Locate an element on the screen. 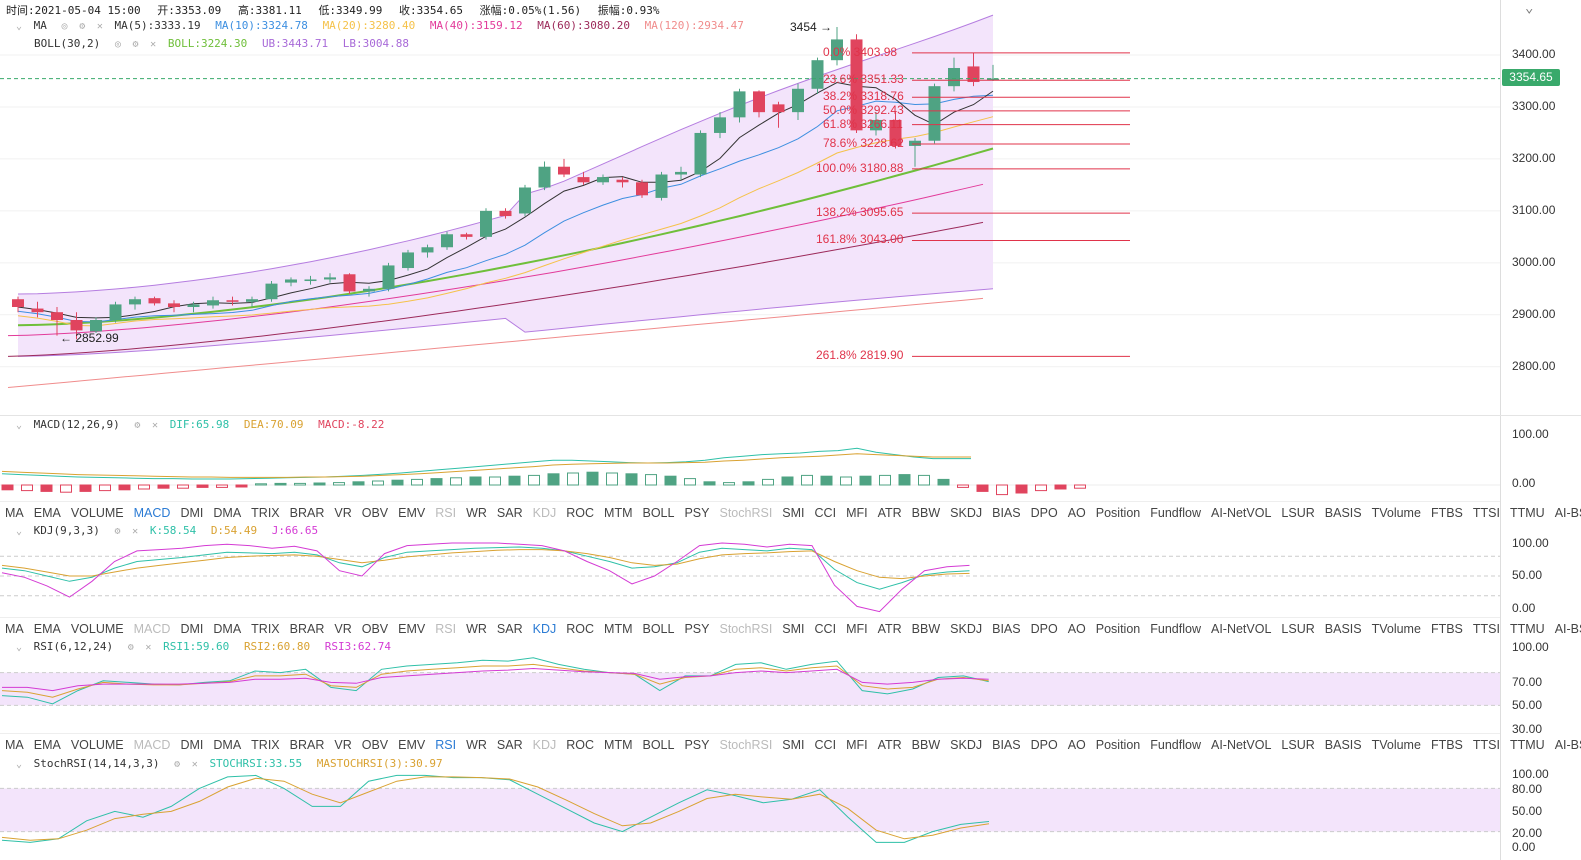 This screenshot has height=860, width=1581. tab-ttsi: TTSI is located at coordinates (1486, 629).